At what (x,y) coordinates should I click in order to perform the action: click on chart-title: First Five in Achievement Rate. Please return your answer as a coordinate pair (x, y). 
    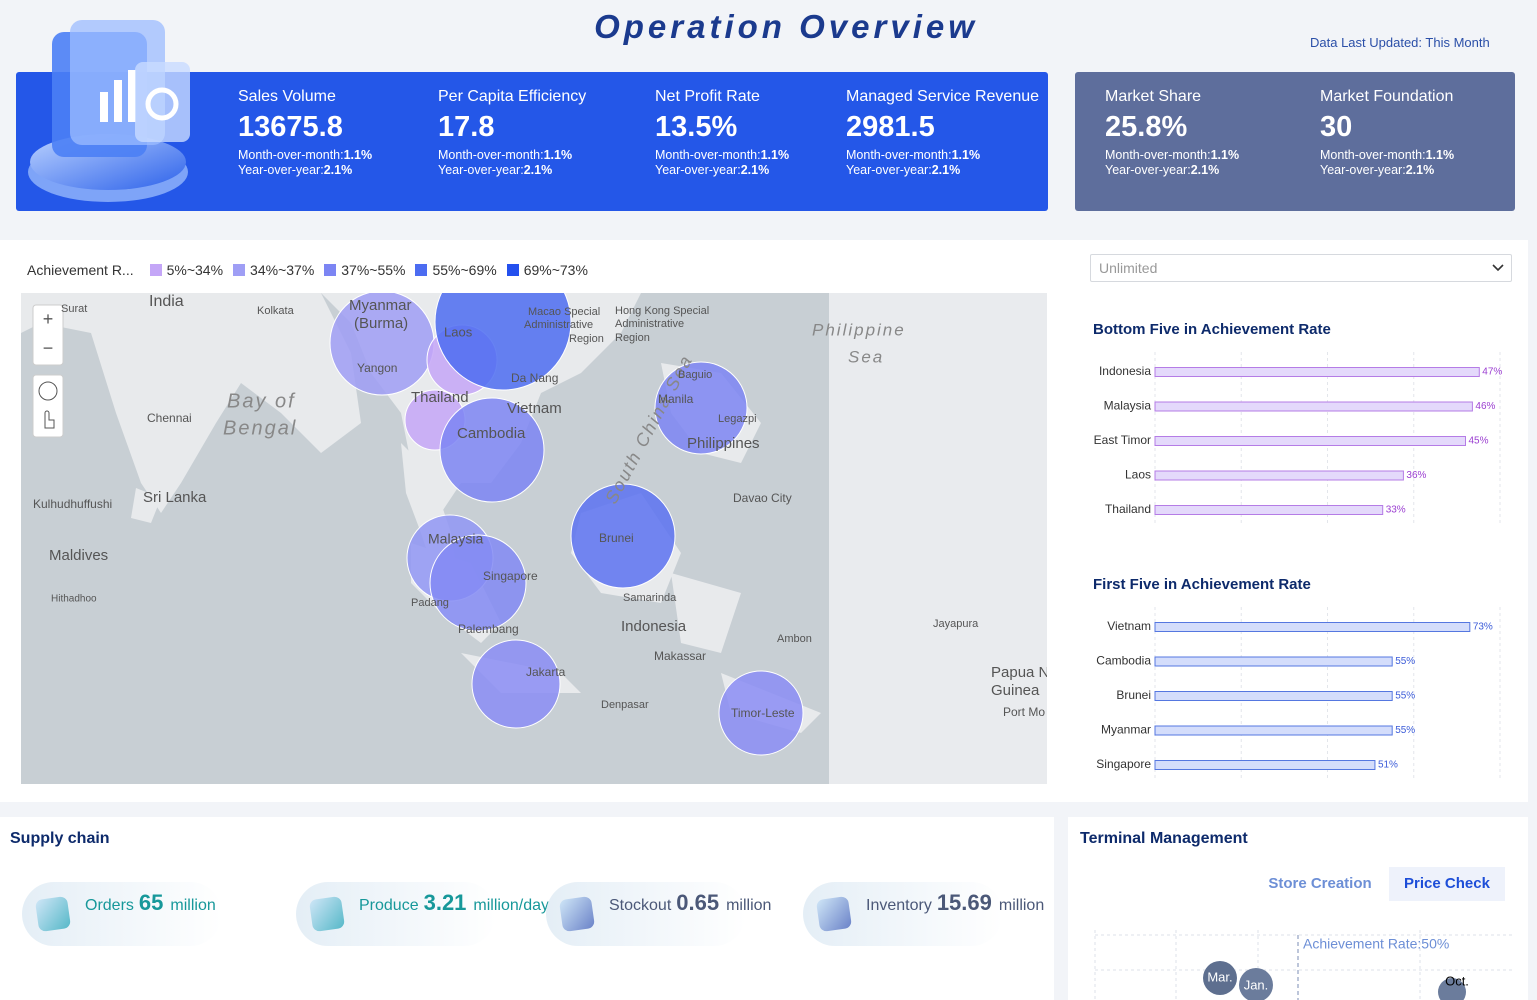
    Looking at the image, I should click on (1202, 584).